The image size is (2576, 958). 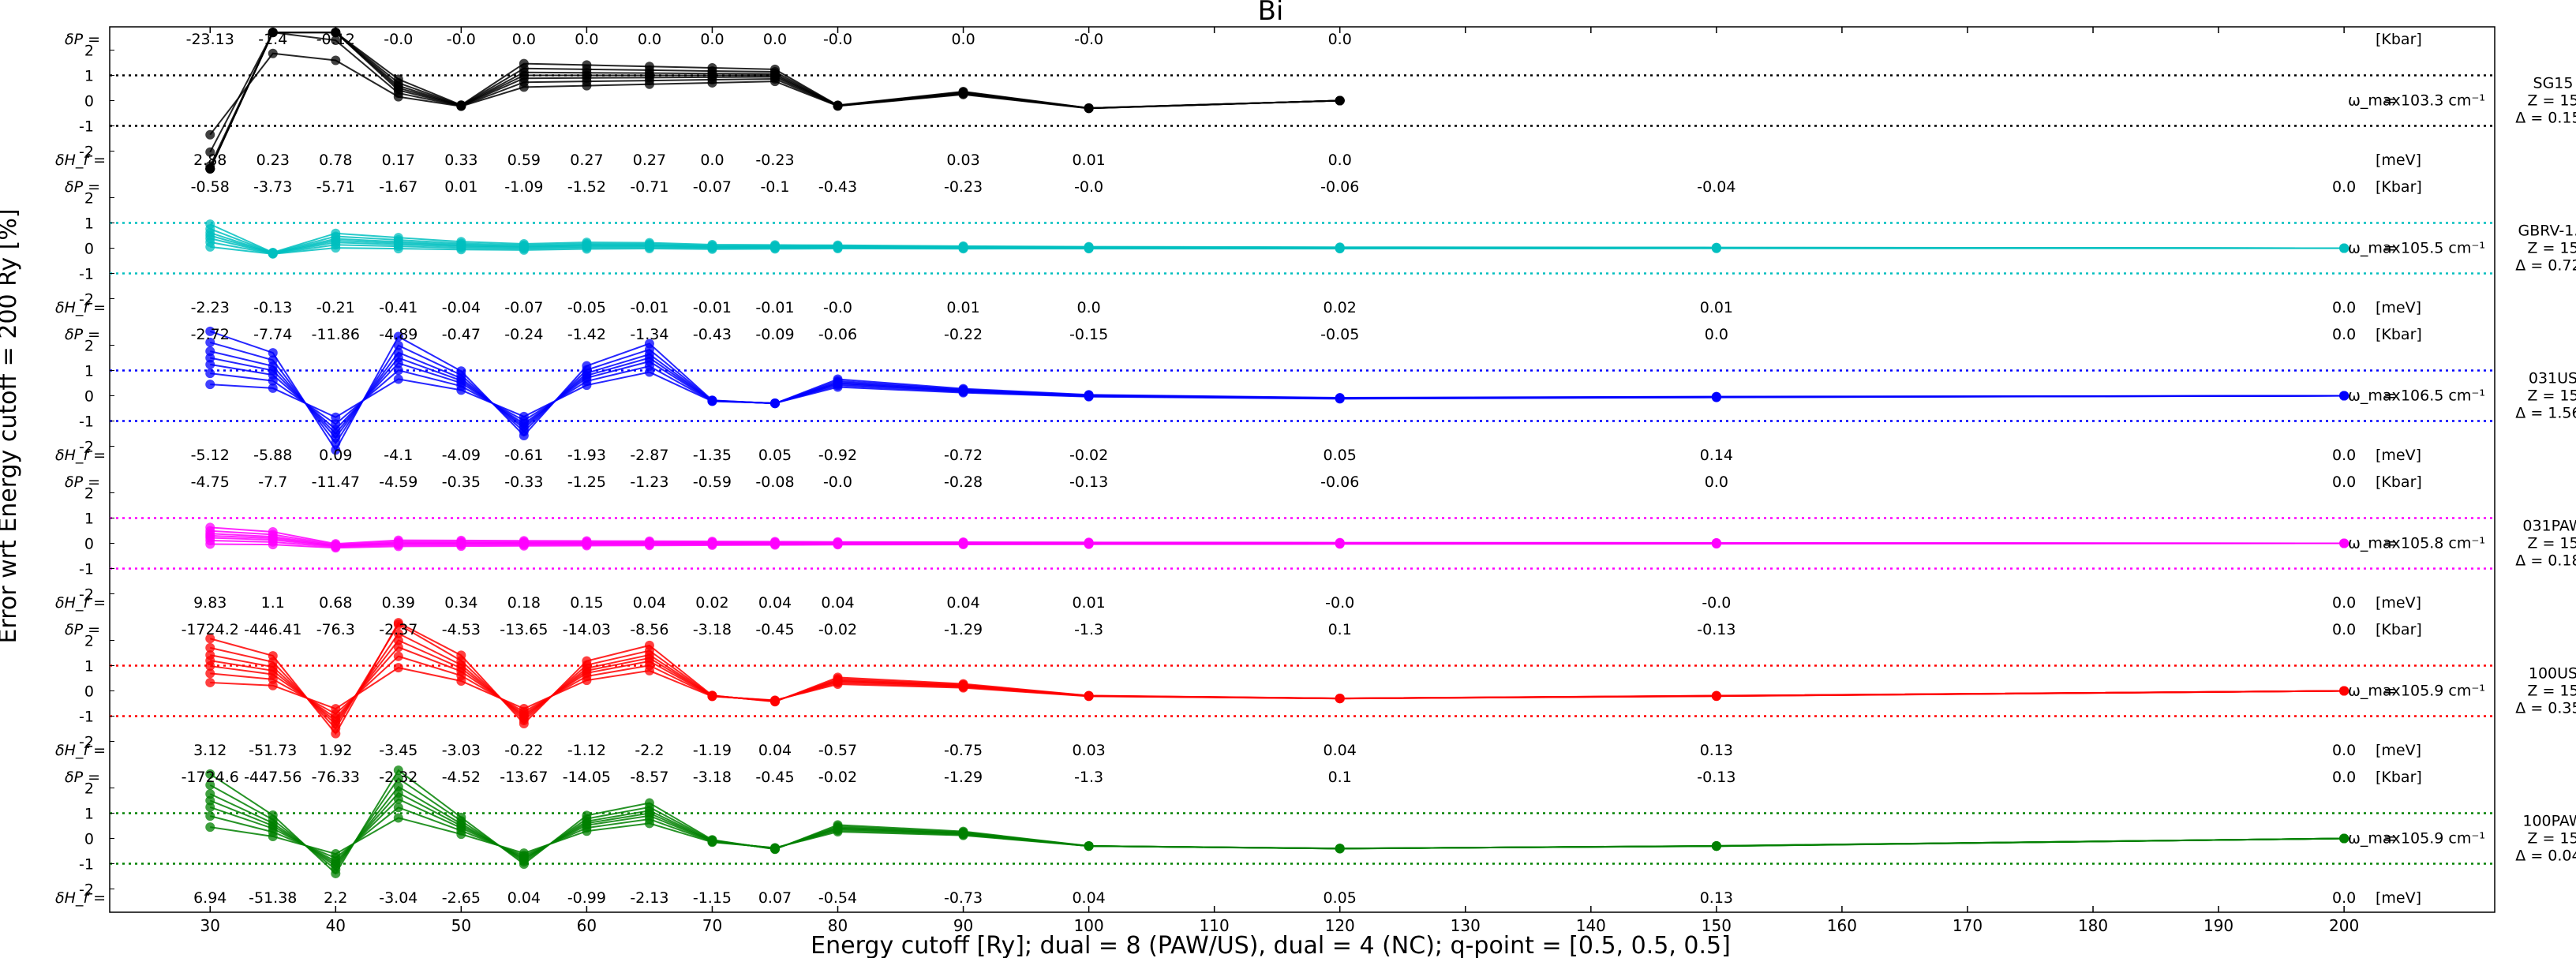 I want to click on dp-value: -13.67, so click(x=524, y=778).